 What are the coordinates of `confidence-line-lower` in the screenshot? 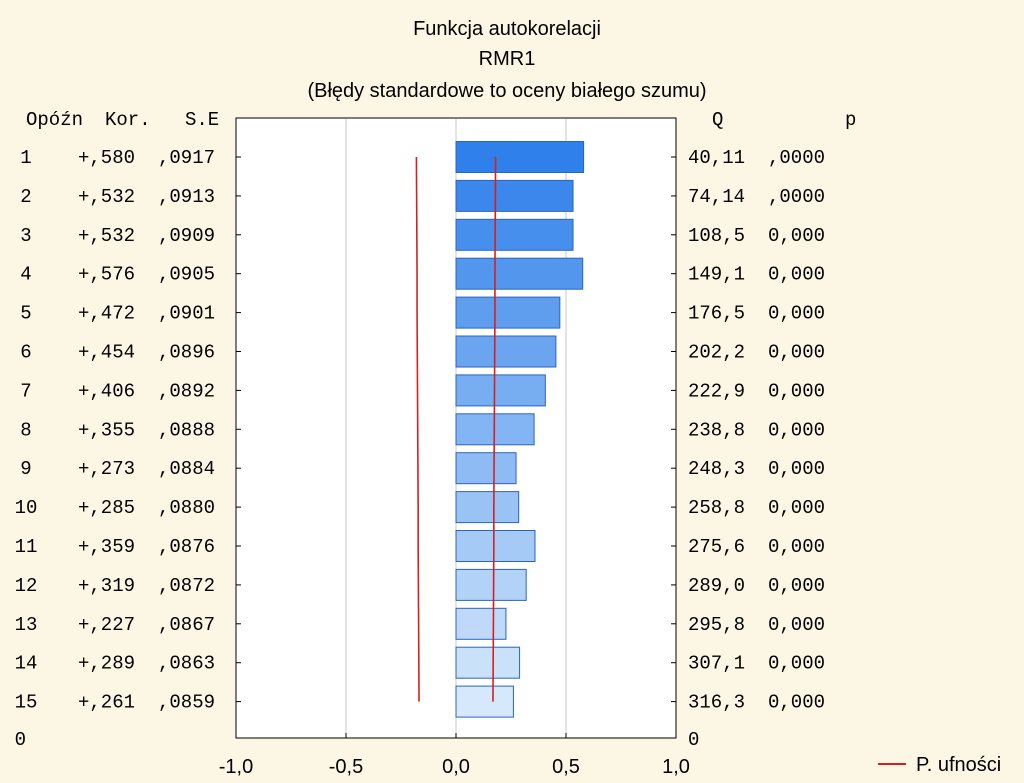 It's located at (417, 429).